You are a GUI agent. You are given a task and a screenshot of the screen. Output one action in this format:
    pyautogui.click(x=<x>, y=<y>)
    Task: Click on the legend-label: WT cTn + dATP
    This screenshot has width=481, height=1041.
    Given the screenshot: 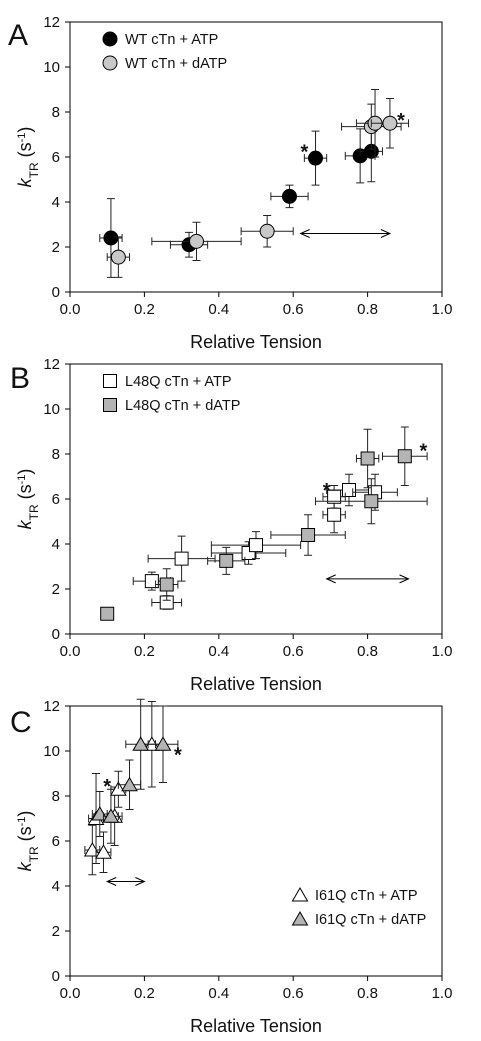 What is the action you would take?
    pyautogui.click(x=176, y=64)
    